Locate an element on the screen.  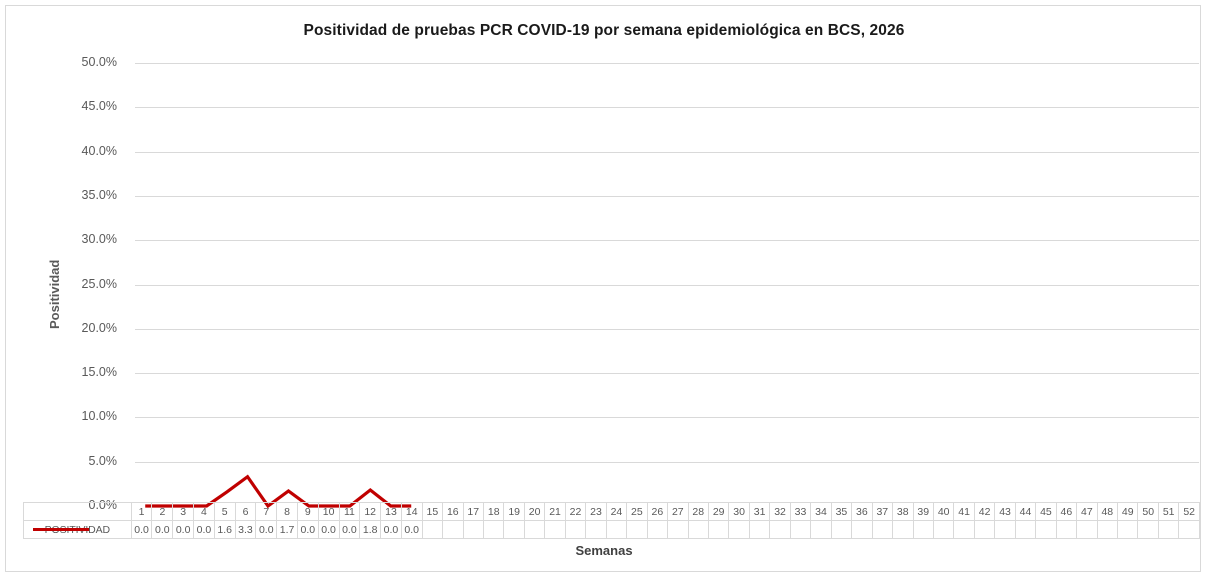
table-header-week: 21 is located at coordinates (555, 511).